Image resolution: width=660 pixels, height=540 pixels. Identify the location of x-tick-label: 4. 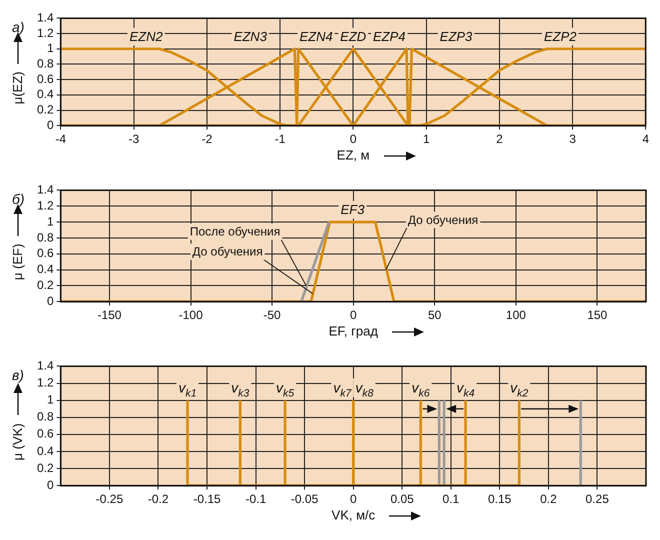
(646, 139).